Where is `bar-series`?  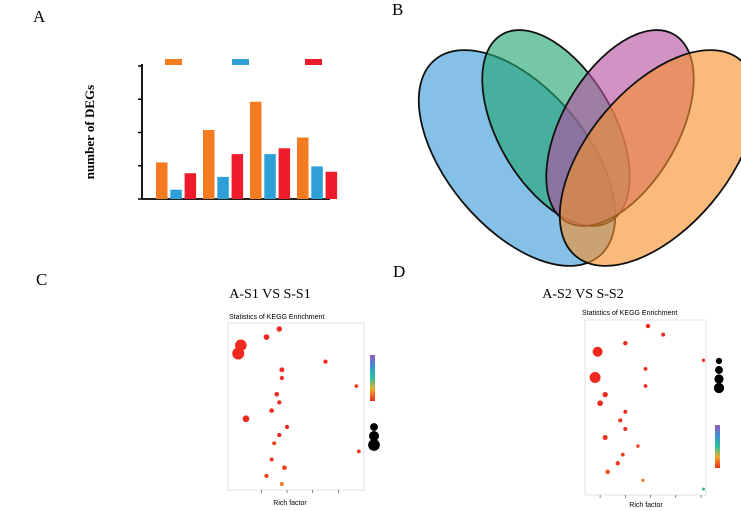 bar-series is located at coordinates (247, 150).